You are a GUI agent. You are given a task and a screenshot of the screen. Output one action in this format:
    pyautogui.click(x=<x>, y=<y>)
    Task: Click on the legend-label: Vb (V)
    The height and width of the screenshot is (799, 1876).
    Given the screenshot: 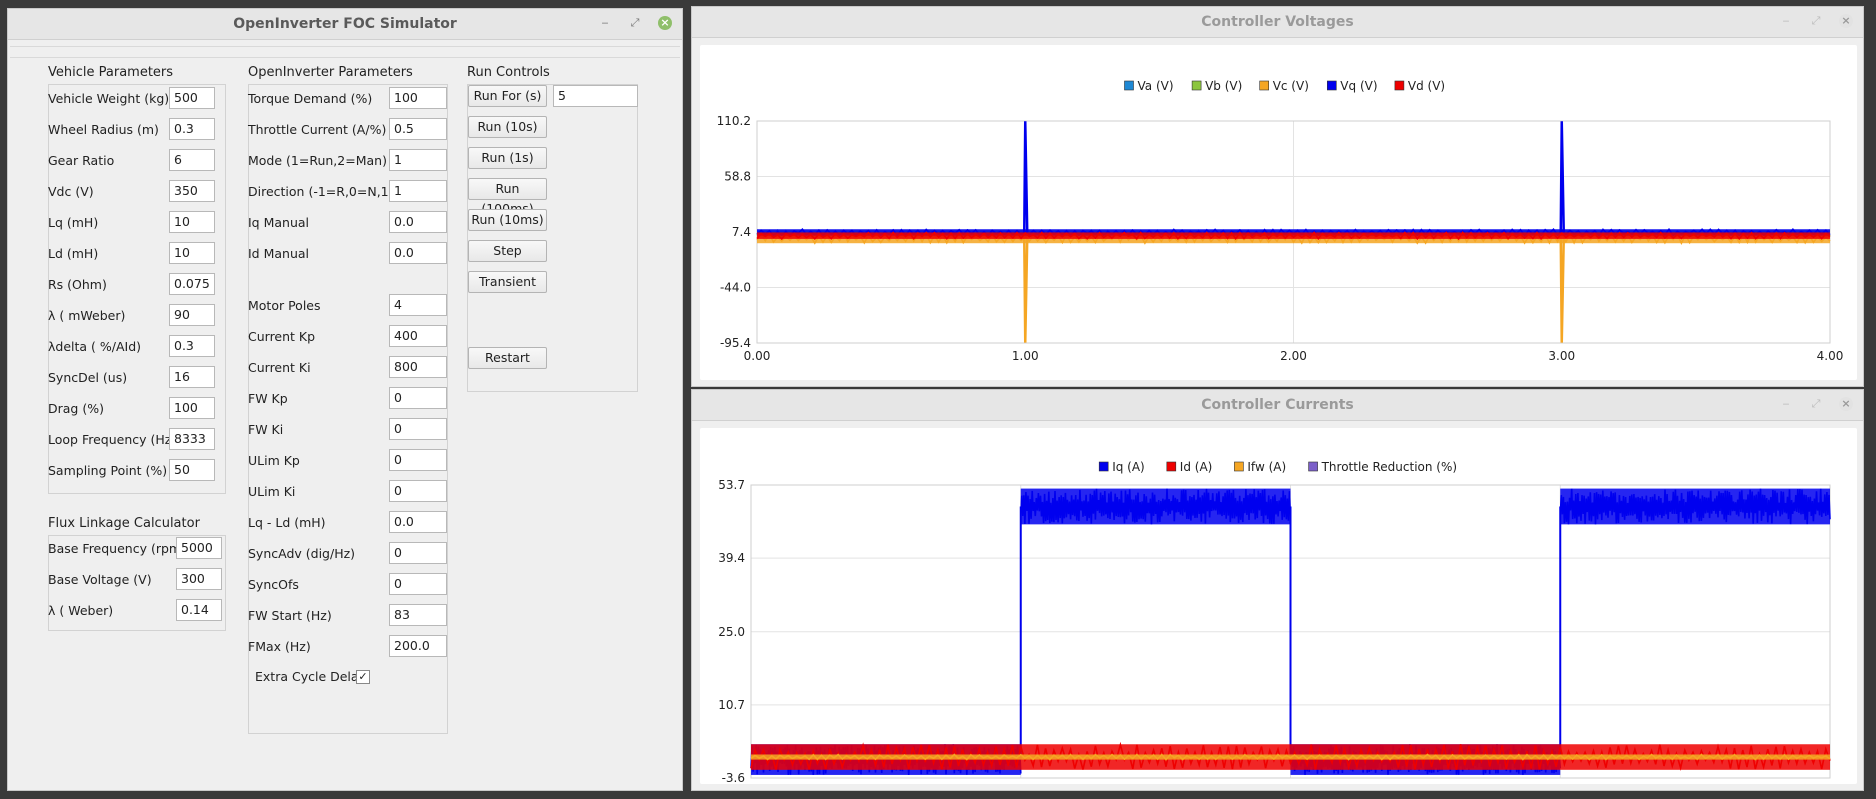 What is the action you would take?
    pyautogui.click(x=1223, y=86)
    